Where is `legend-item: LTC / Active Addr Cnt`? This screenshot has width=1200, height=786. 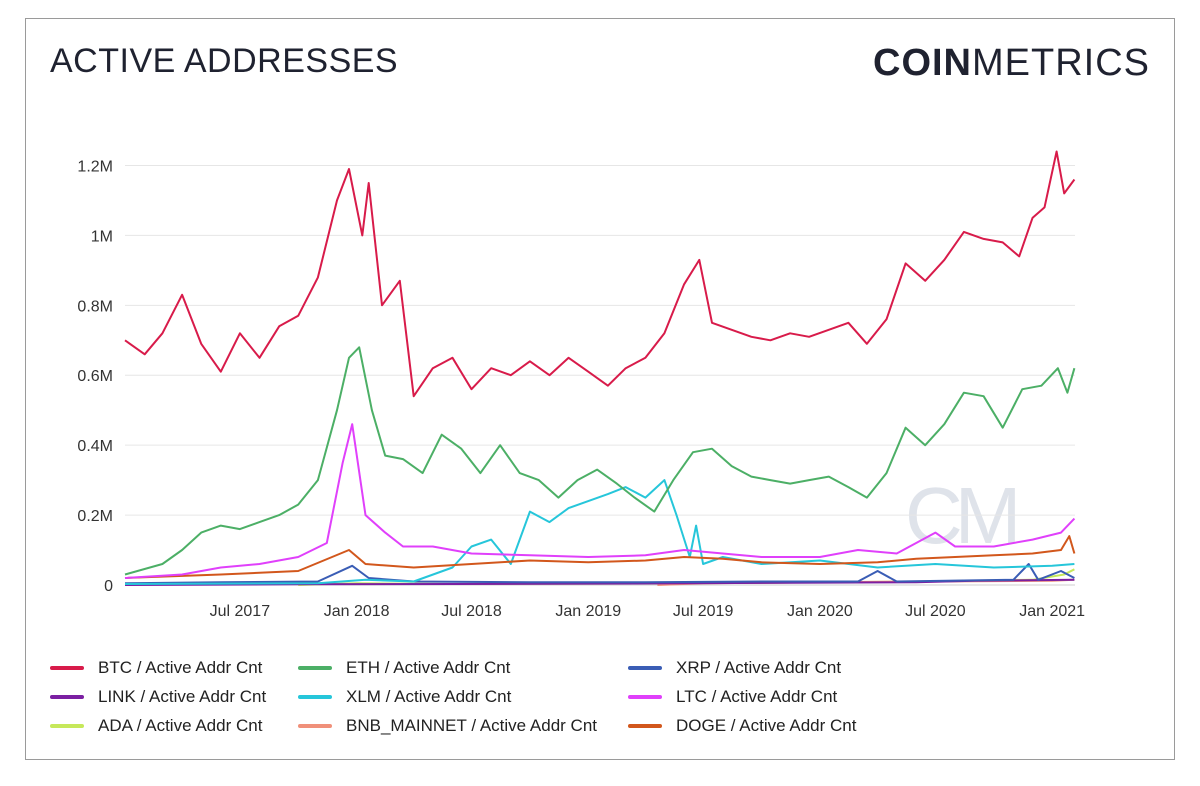 legend-item: LTC / Active Addr Cnt is located at coordinates (788, 697).